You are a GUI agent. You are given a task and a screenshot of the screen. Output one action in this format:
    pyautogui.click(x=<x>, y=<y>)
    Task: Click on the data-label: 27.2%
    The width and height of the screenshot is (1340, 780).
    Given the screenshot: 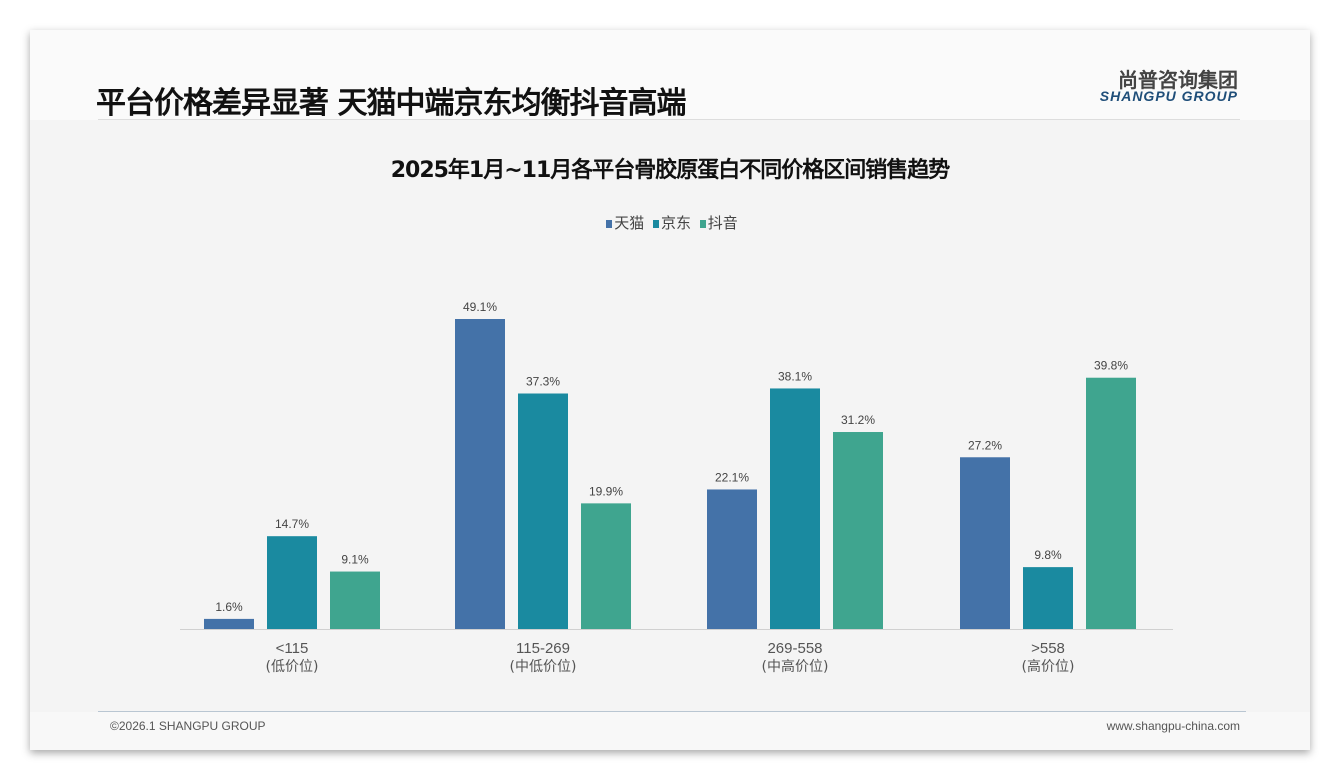 What is the action you would take?
    pyautogui.click(x=985, y=445)
    